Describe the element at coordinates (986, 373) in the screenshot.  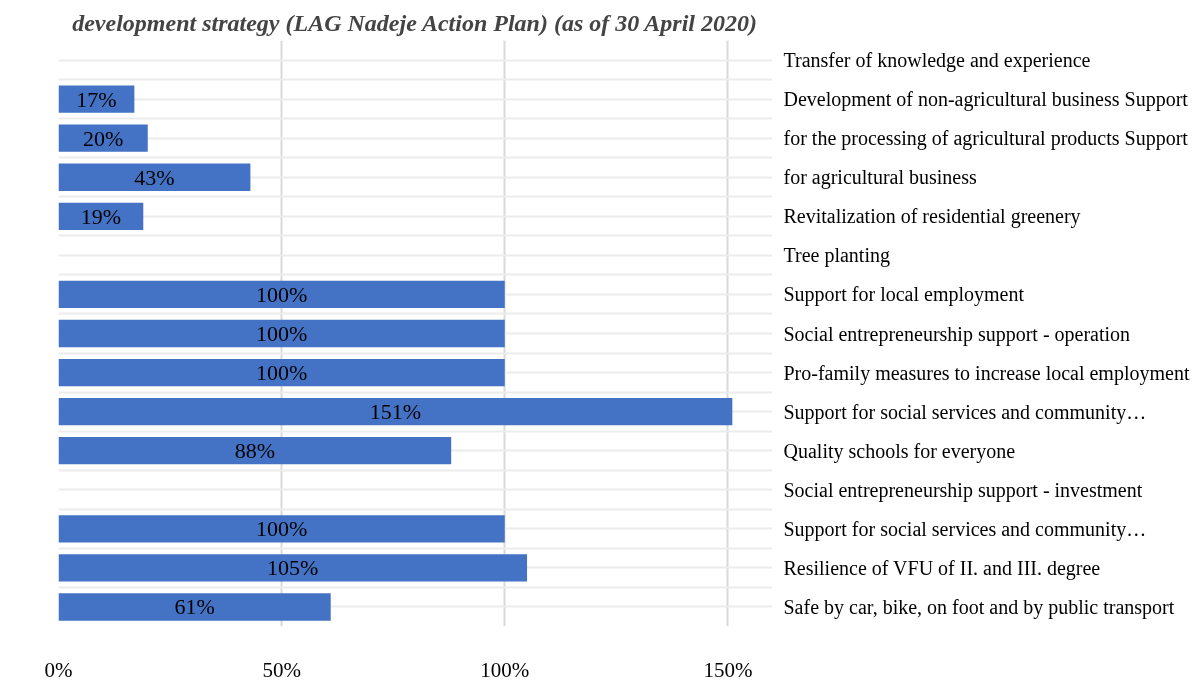
I see `y-tick-label: Pro-family measures to increase local employment` at that location.